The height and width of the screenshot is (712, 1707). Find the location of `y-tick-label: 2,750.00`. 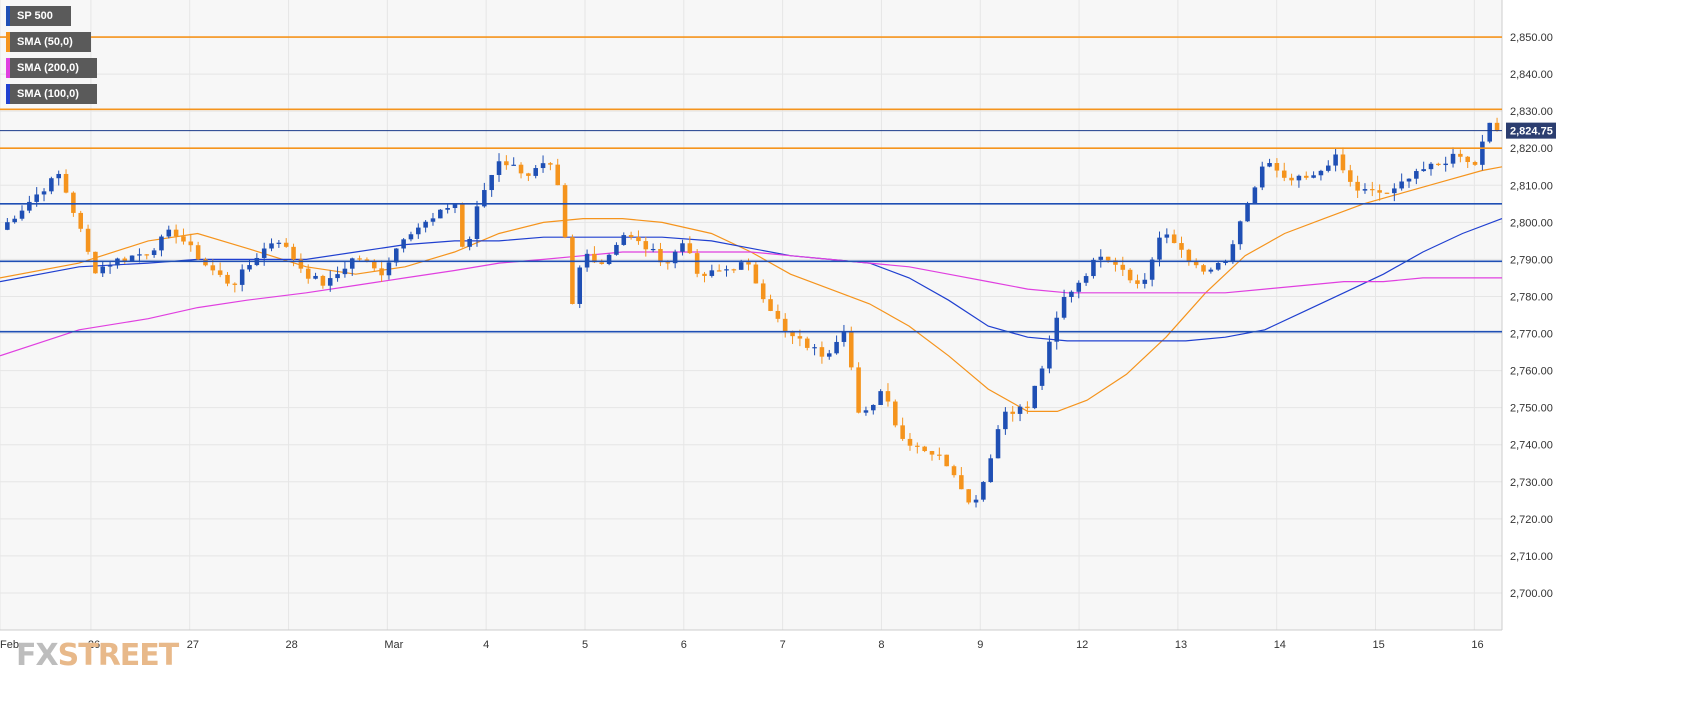

y-tick-label: 2,750.00 is located at coordinates (1531, 409).